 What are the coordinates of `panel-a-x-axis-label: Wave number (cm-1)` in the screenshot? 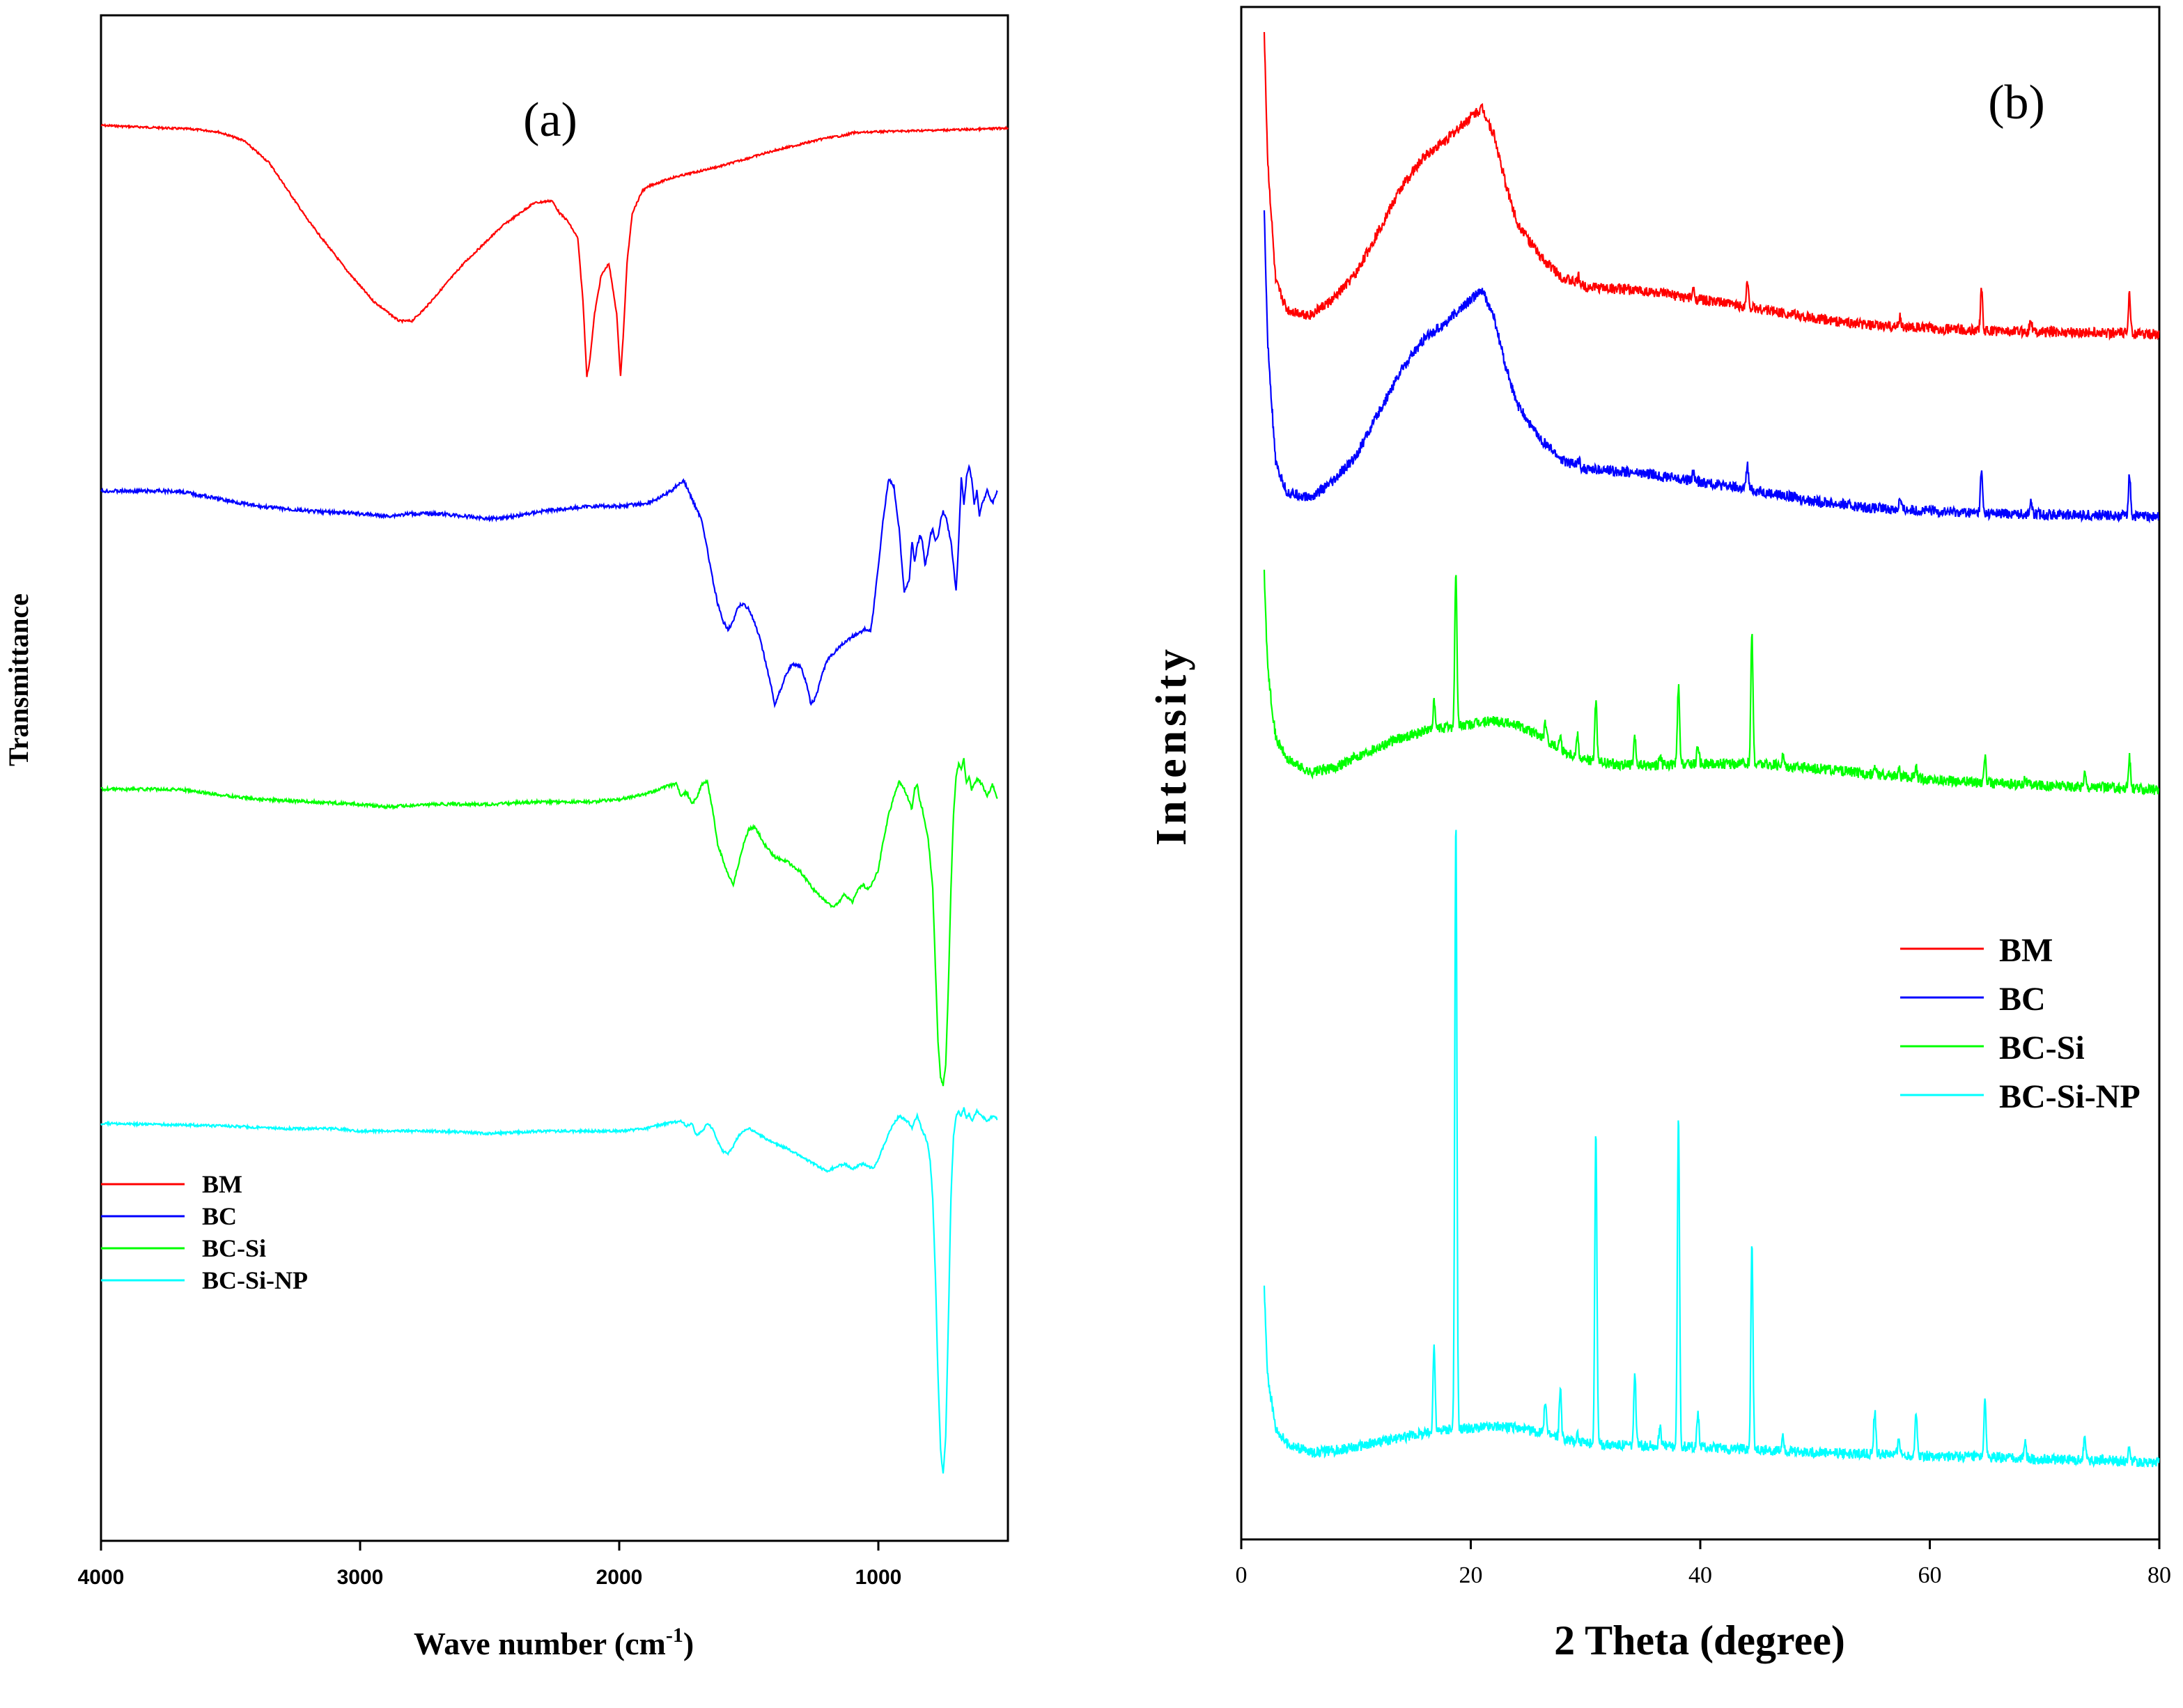 It's located at (554, 1643).